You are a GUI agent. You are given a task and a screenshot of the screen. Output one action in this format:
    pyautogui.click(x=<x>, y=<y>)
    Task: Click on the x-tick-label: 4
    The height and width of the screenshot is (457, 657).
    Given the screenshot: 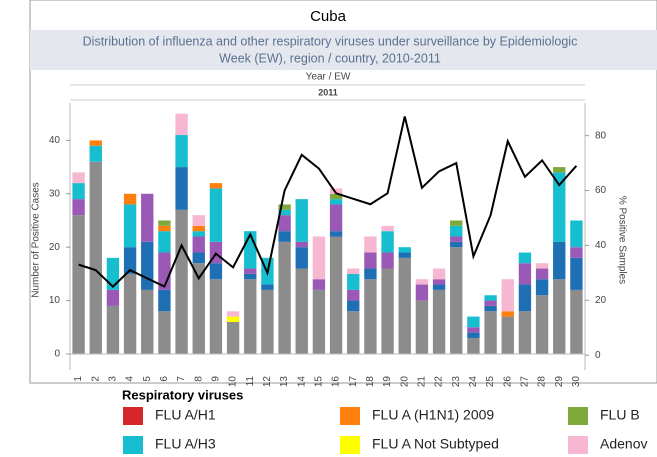 What is the action you would take?
    pyautogui.click(x=130, y=379)
    